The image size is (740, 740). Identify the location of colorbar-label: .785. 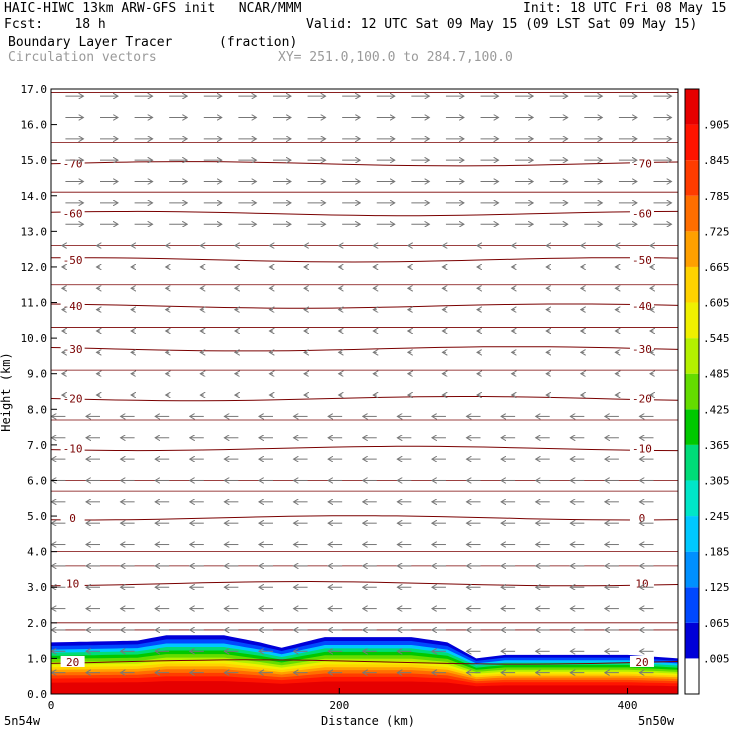
(716, 196).